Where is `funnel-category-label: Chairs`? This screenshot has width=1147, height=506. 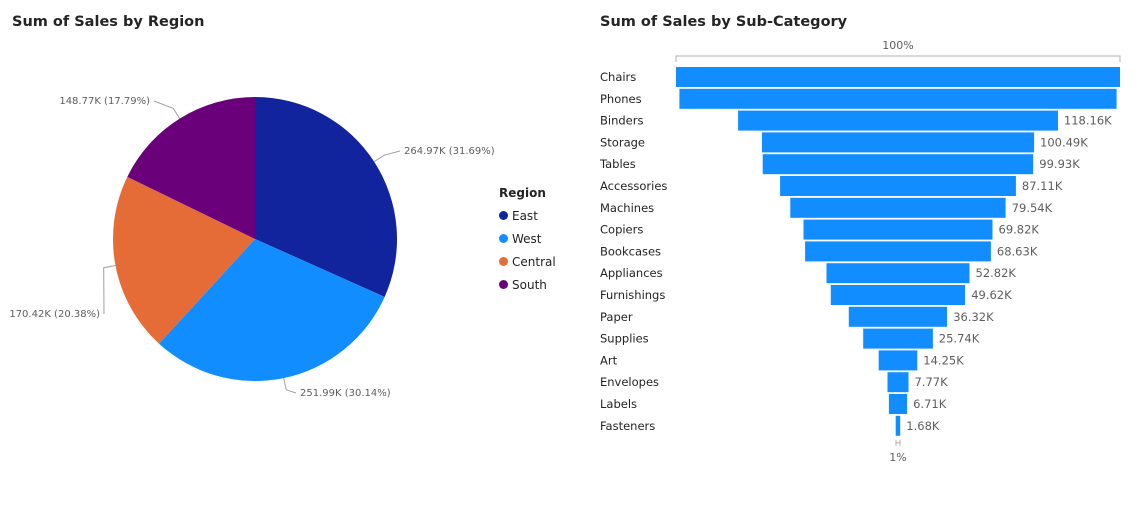
funnel-category-label: Chairs is located at coordinates (618, 77).